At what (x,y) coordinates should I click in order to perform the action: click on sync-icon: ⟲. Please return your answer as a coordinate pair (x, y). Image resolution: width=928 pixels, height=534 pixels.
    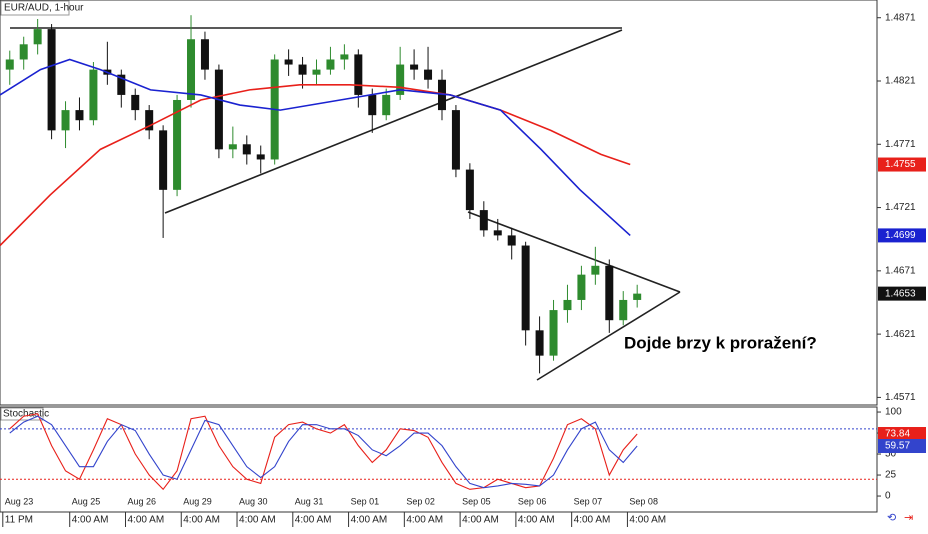
    Looking at the image, I should click on (891, 518).